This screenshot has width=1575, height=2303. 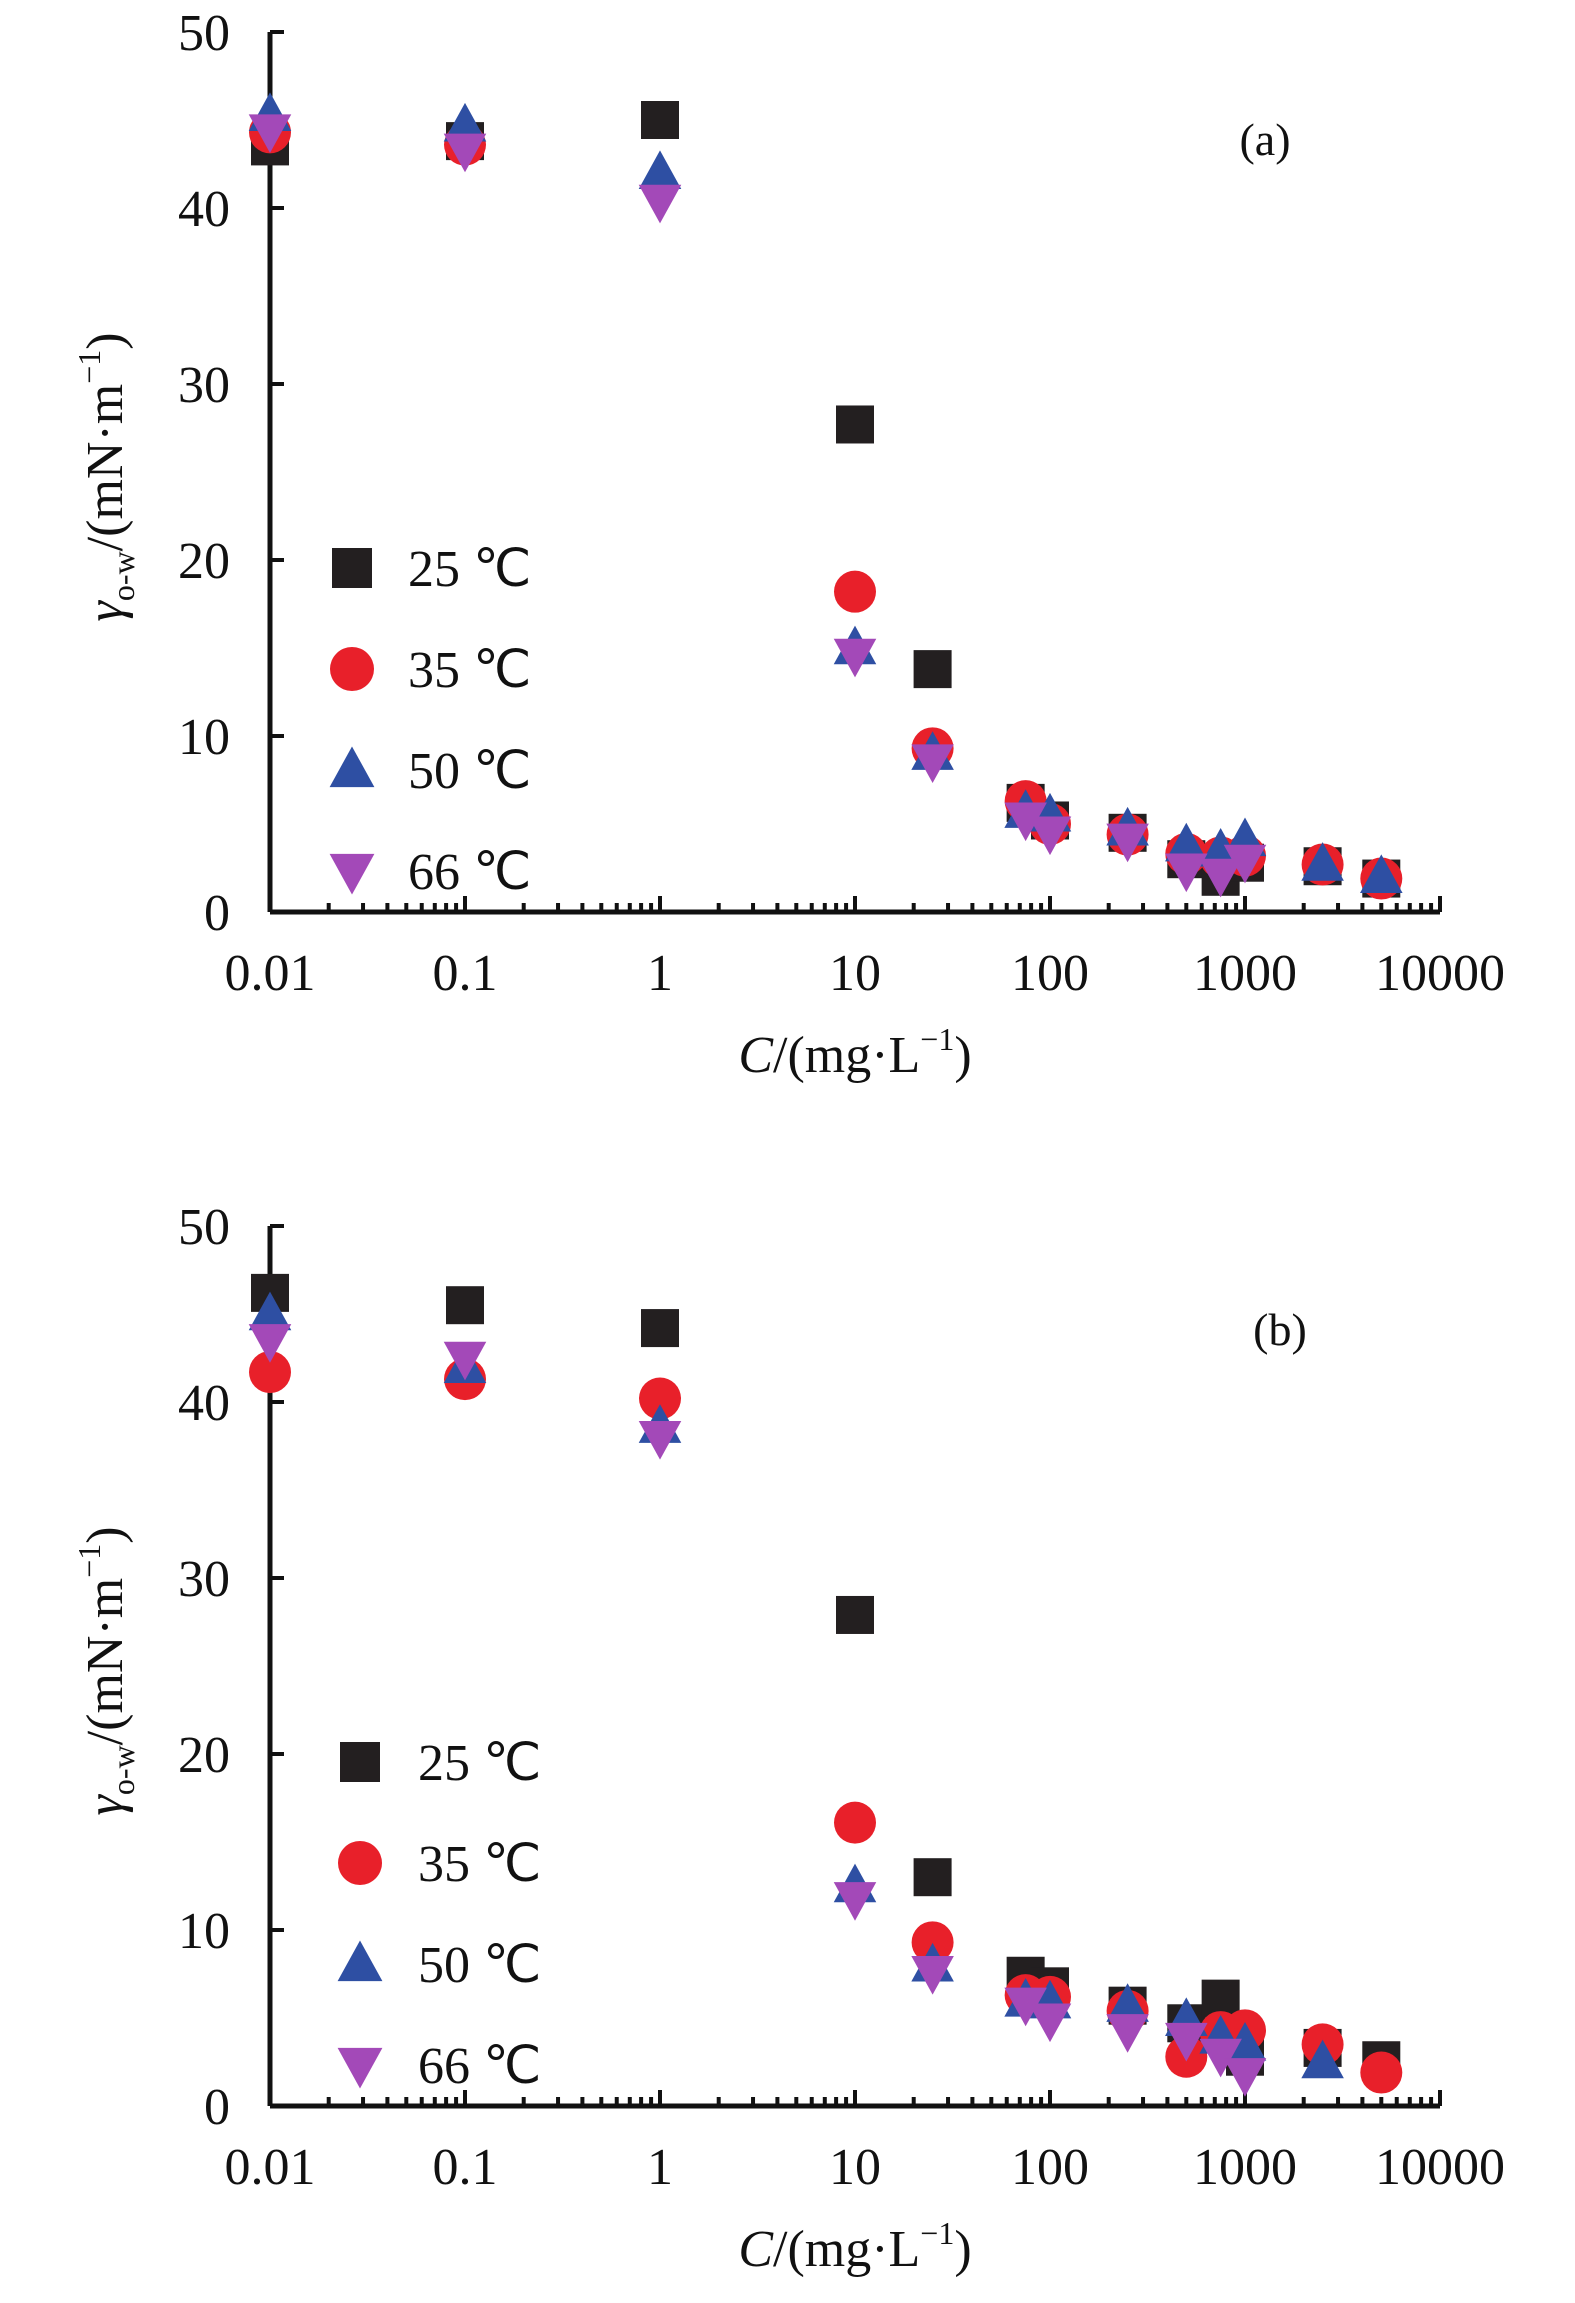 What do you see at coordinates (1280, 1329) in the screenshot?
I see `panel-label: (b)` at bounding box center [1280, 1329].